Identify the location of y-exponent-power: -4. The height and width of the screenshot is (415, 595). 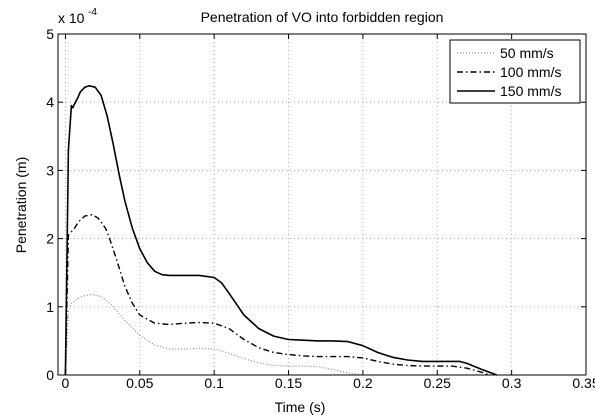
(92, 12).